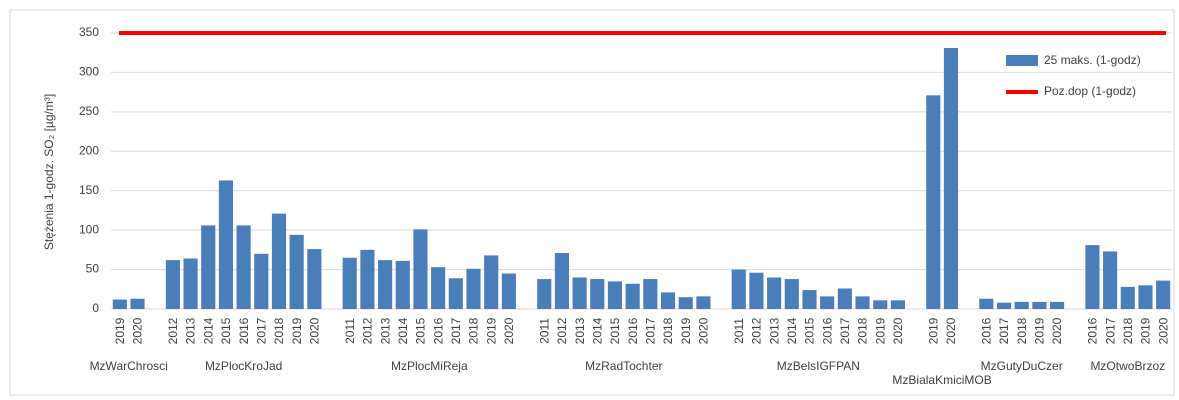 The image size is (1179, 400). I want to click on group-label: MzPlocMiReja, so click(429, 366).